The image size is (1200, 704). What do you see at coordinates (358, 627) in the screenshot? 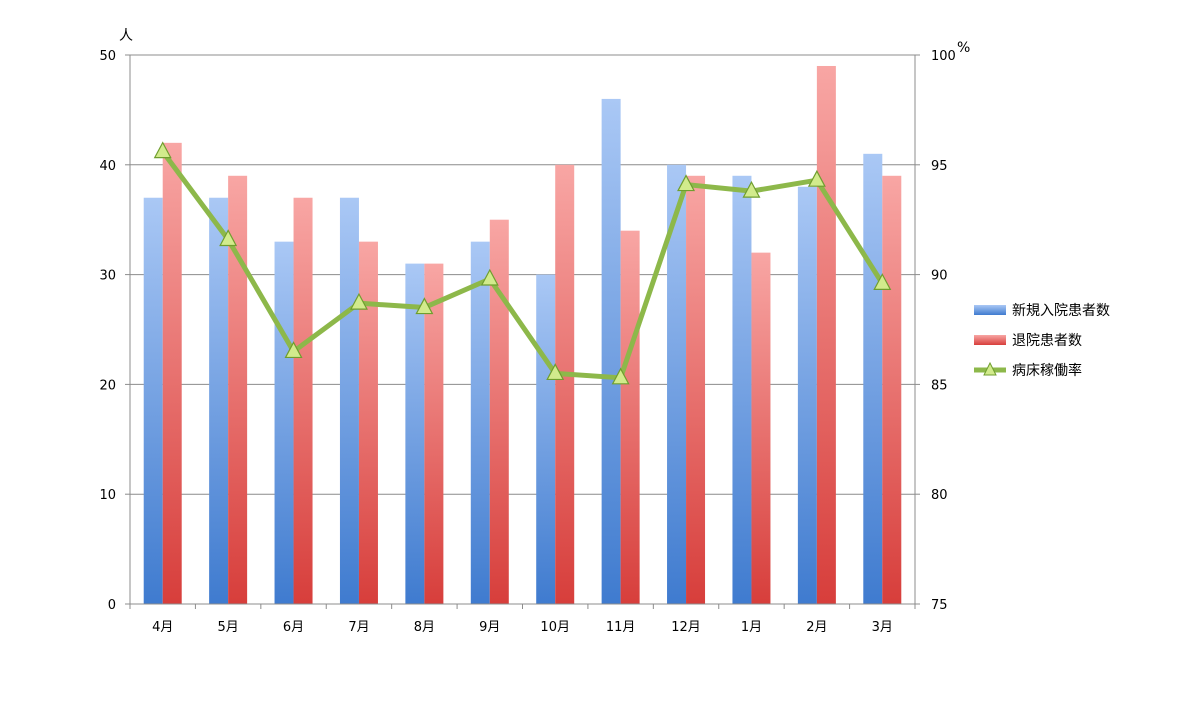
I see `x-tick-label: 7月` at bounding box center [358, 627].